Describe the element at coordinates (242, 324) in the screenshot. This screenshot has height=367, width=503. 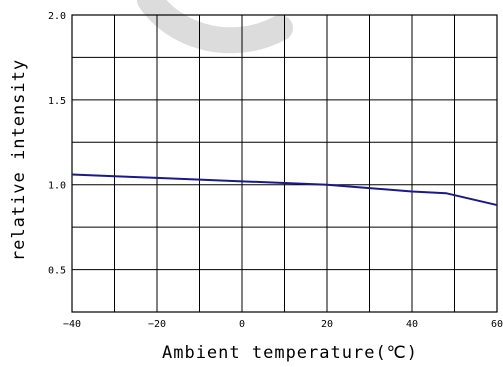
I see `x-tick-label: 0` at that location.